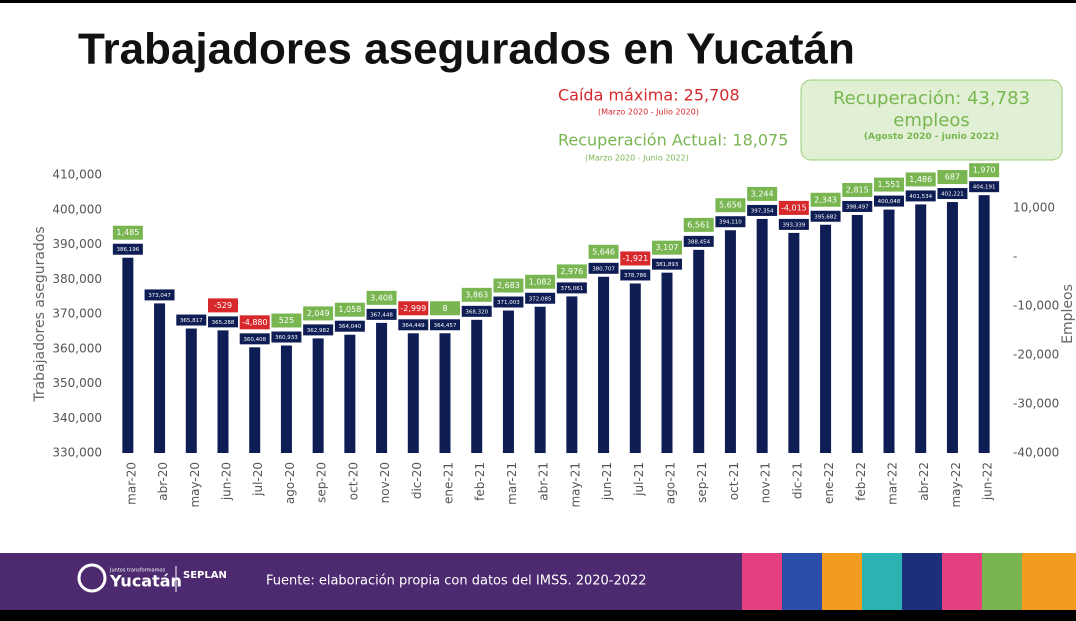 The width and height of the screenshot is (1076, 621). What do you see at coordinates (671, 483) in the screenshot?
I see `x-tick-label: ago-21` at bounding box center [671, 483].